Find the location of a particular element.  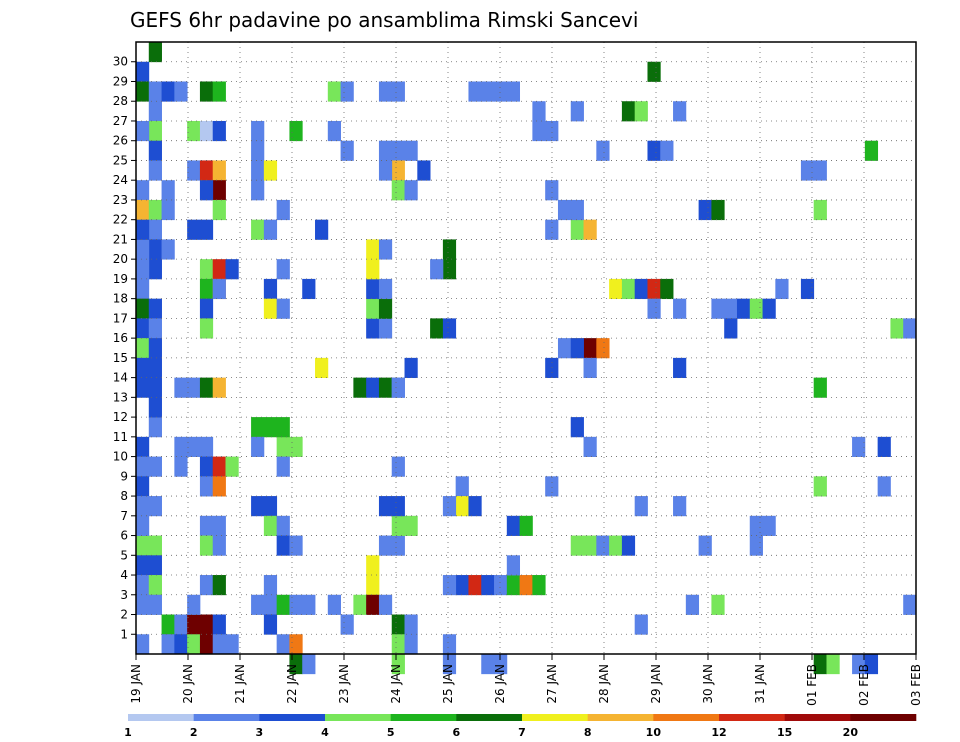

y-tick-label: 13 is located at coordinates (120, 397).